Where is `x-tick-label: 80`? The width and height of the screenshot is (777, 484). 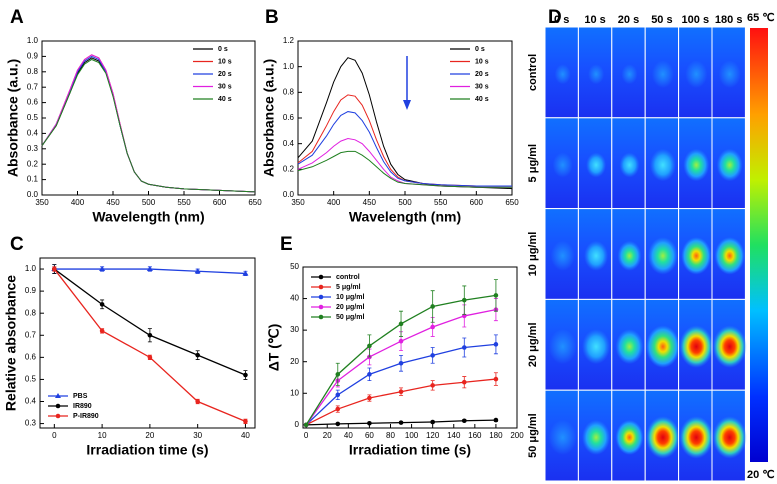 x-tick-label: 80 is located at coordinates (390, 435).